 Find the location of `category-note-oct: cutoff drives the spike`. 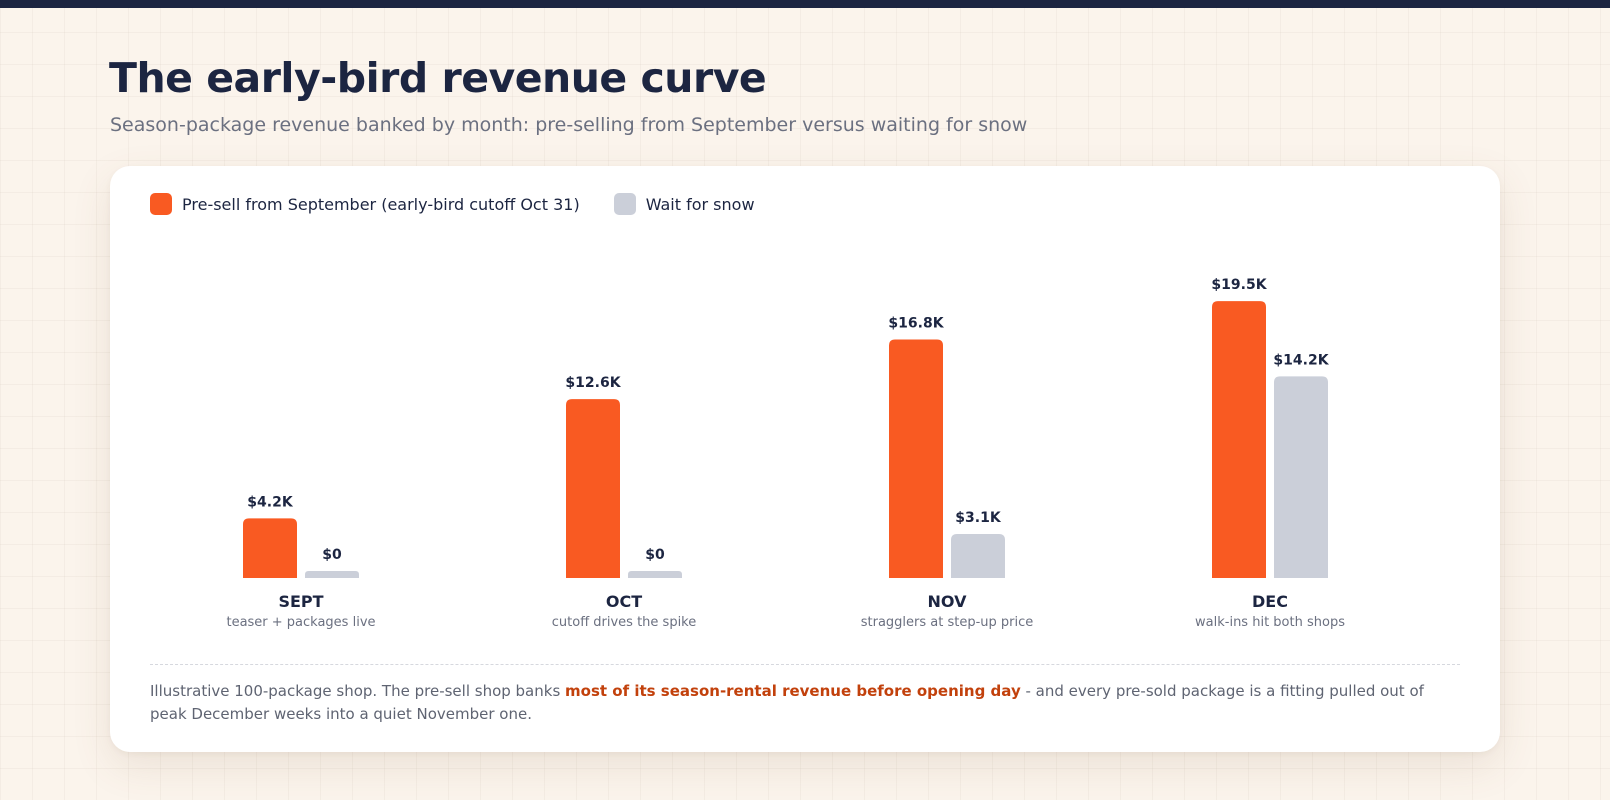

category-note-oct: cutoff drives the spike is located at coordinates (624, 622).